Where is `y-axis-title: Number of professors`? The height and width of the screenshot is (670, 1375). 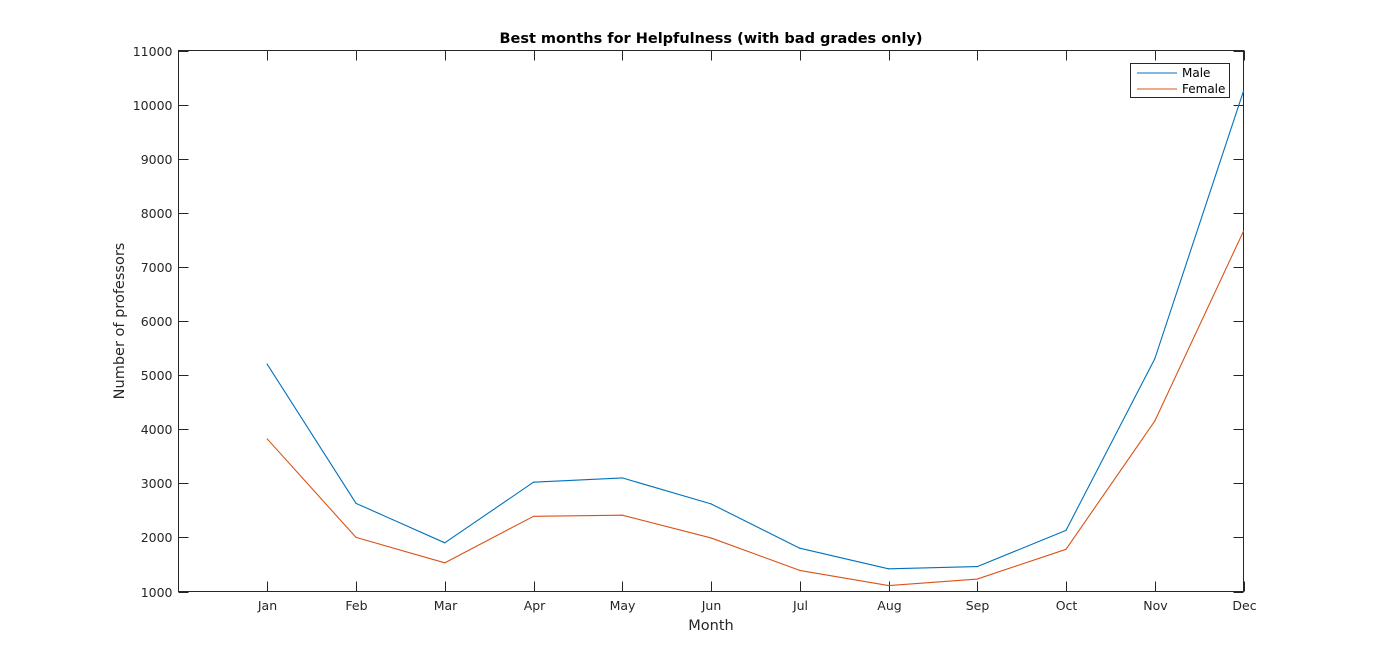 y-axis-title: Number of professors is located at coordinates (120, 321).